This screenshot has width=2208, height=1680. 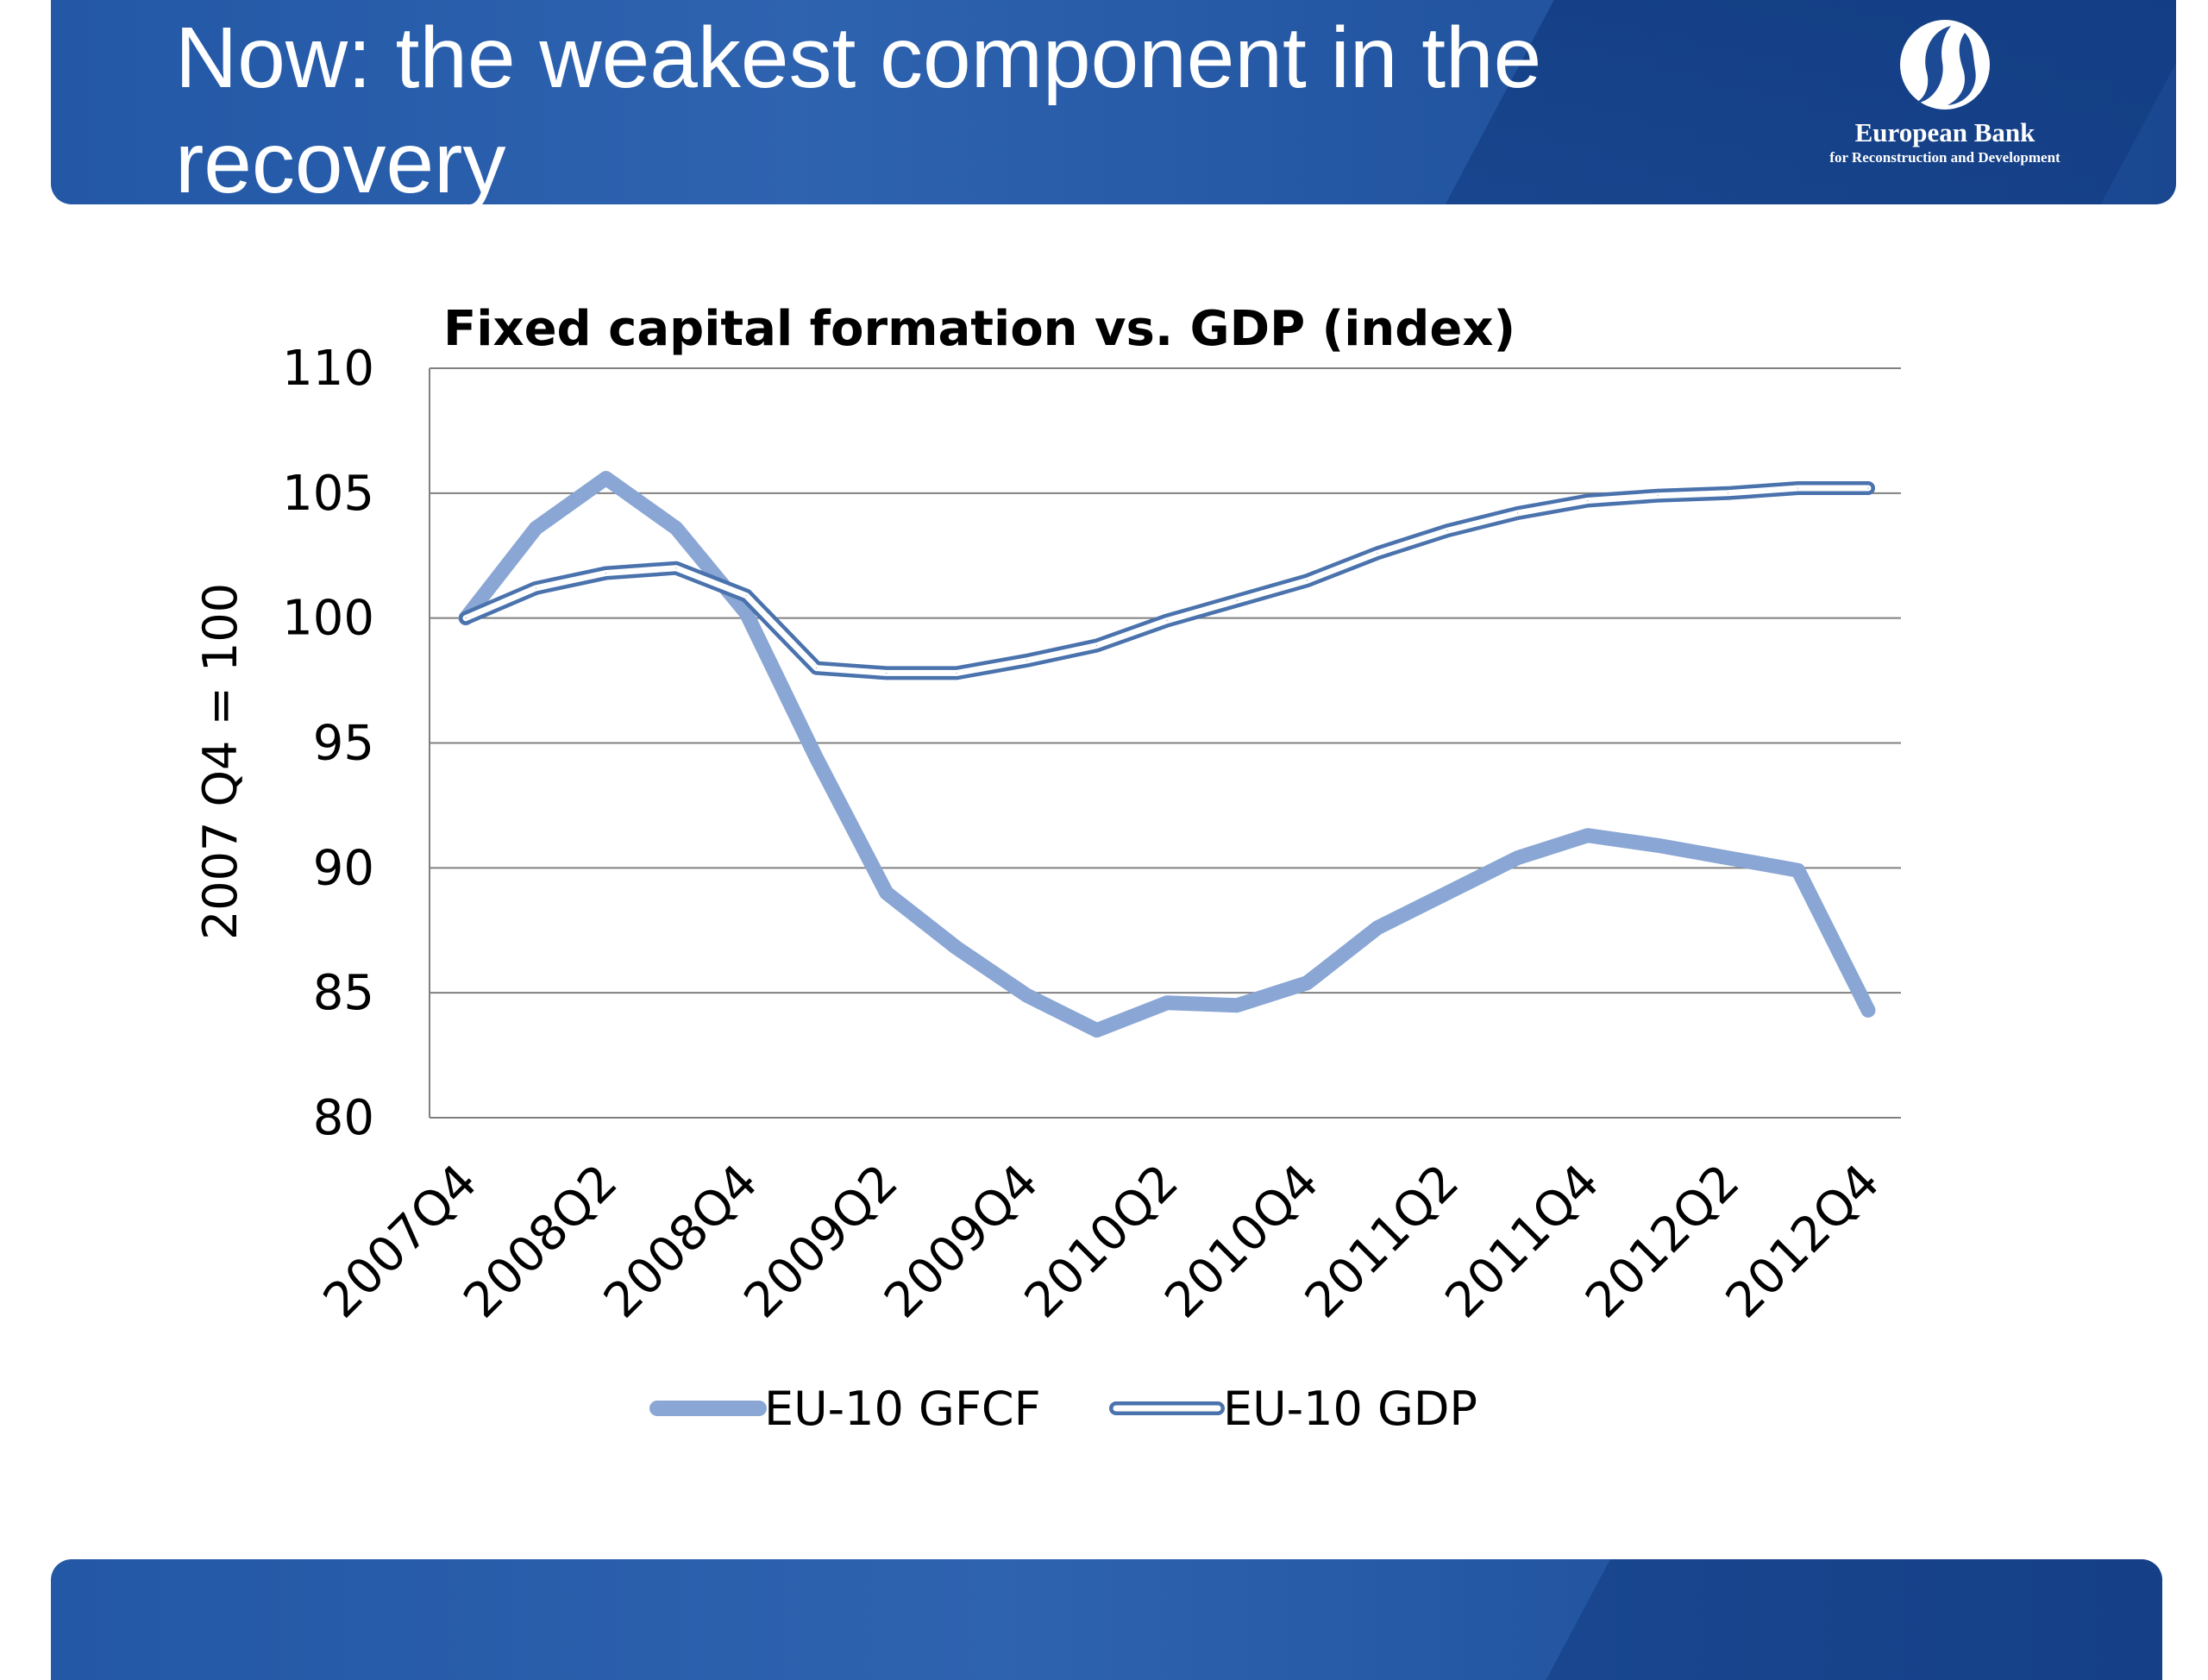 I want to click on series-line-gdp-inner, so click(x=1167, y=581).